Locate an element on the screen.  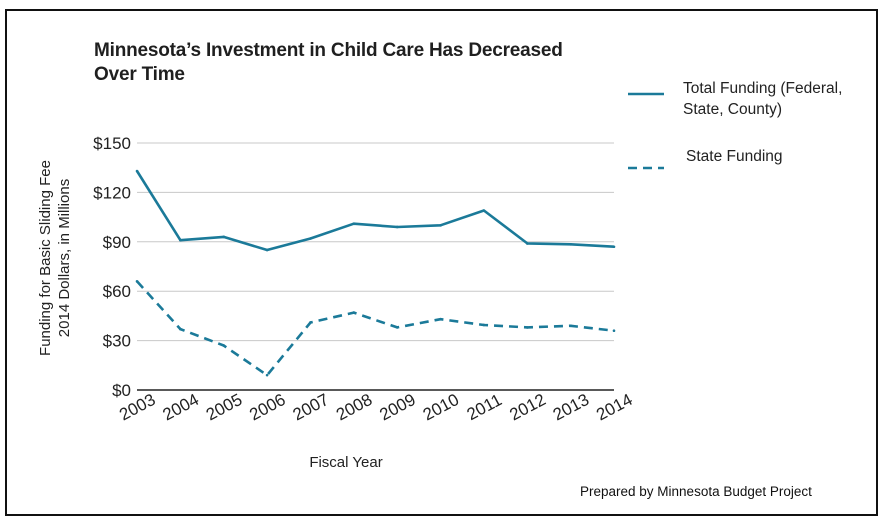
legend-label-total-line-2: State, County) is located at coordinates (733, 109).